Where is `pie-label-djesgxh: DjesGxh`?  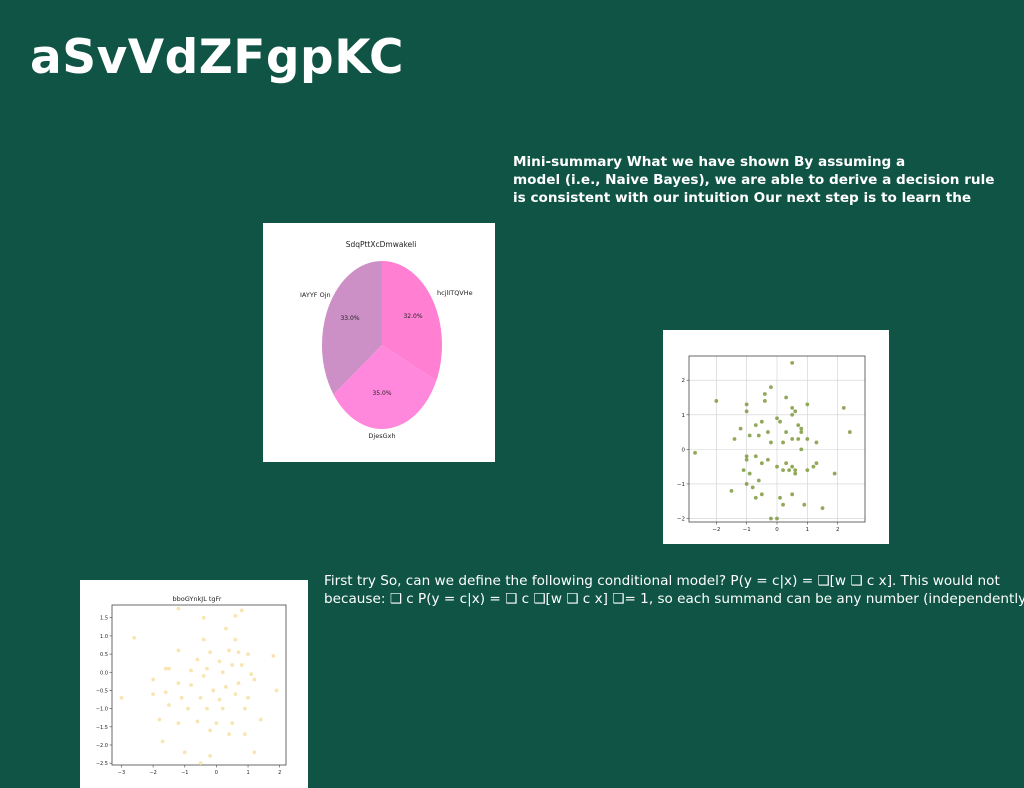
pie-label-djesgxh: DjesGxh is located at coordinates (381, 436).